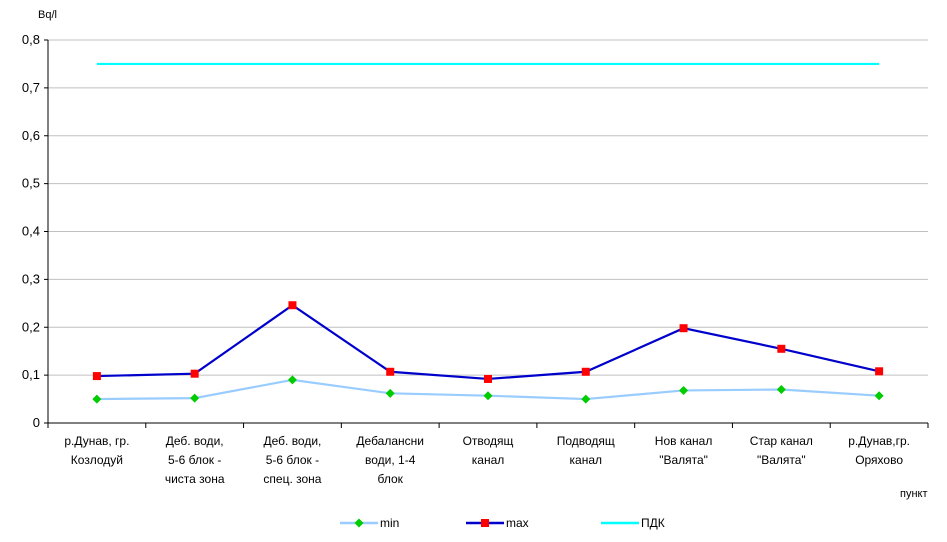  Describe the element at coordinates (390, 460) in the screenshot. I see `x-tick-label: Дебалансни води, 1-4 блок` at that location.